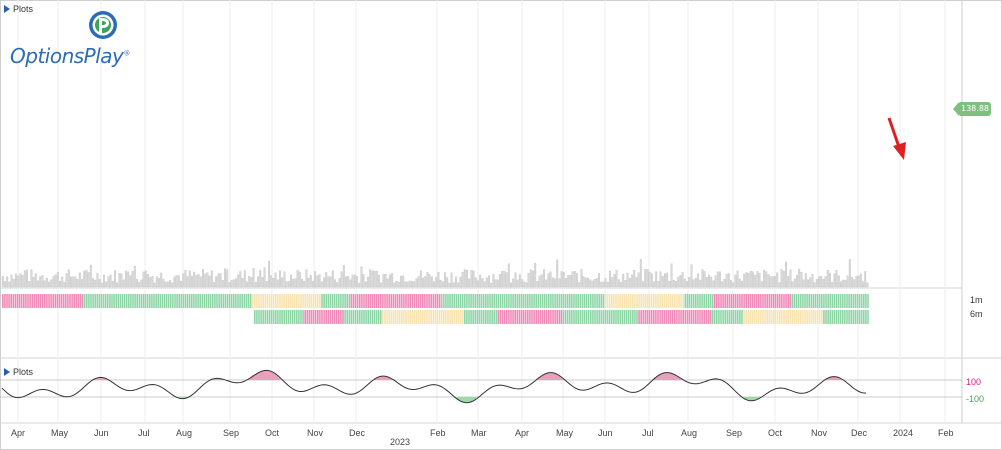  Describe the element at coordinates (18, 433) in the screenshot. I see `time-axis-label: Apr` at that location.